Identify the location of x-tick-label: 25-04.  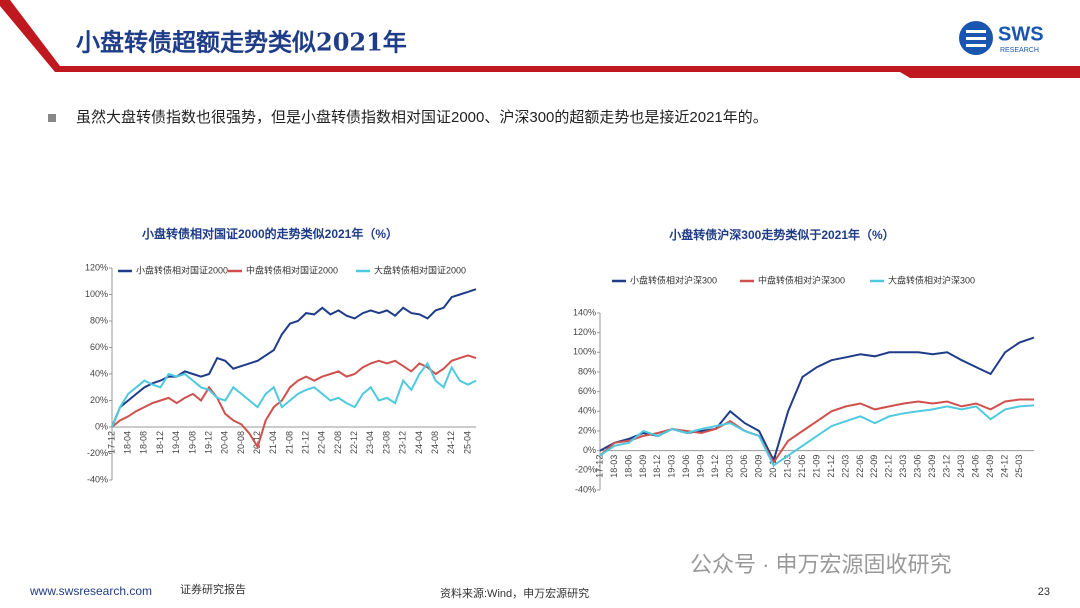
(467, 442).